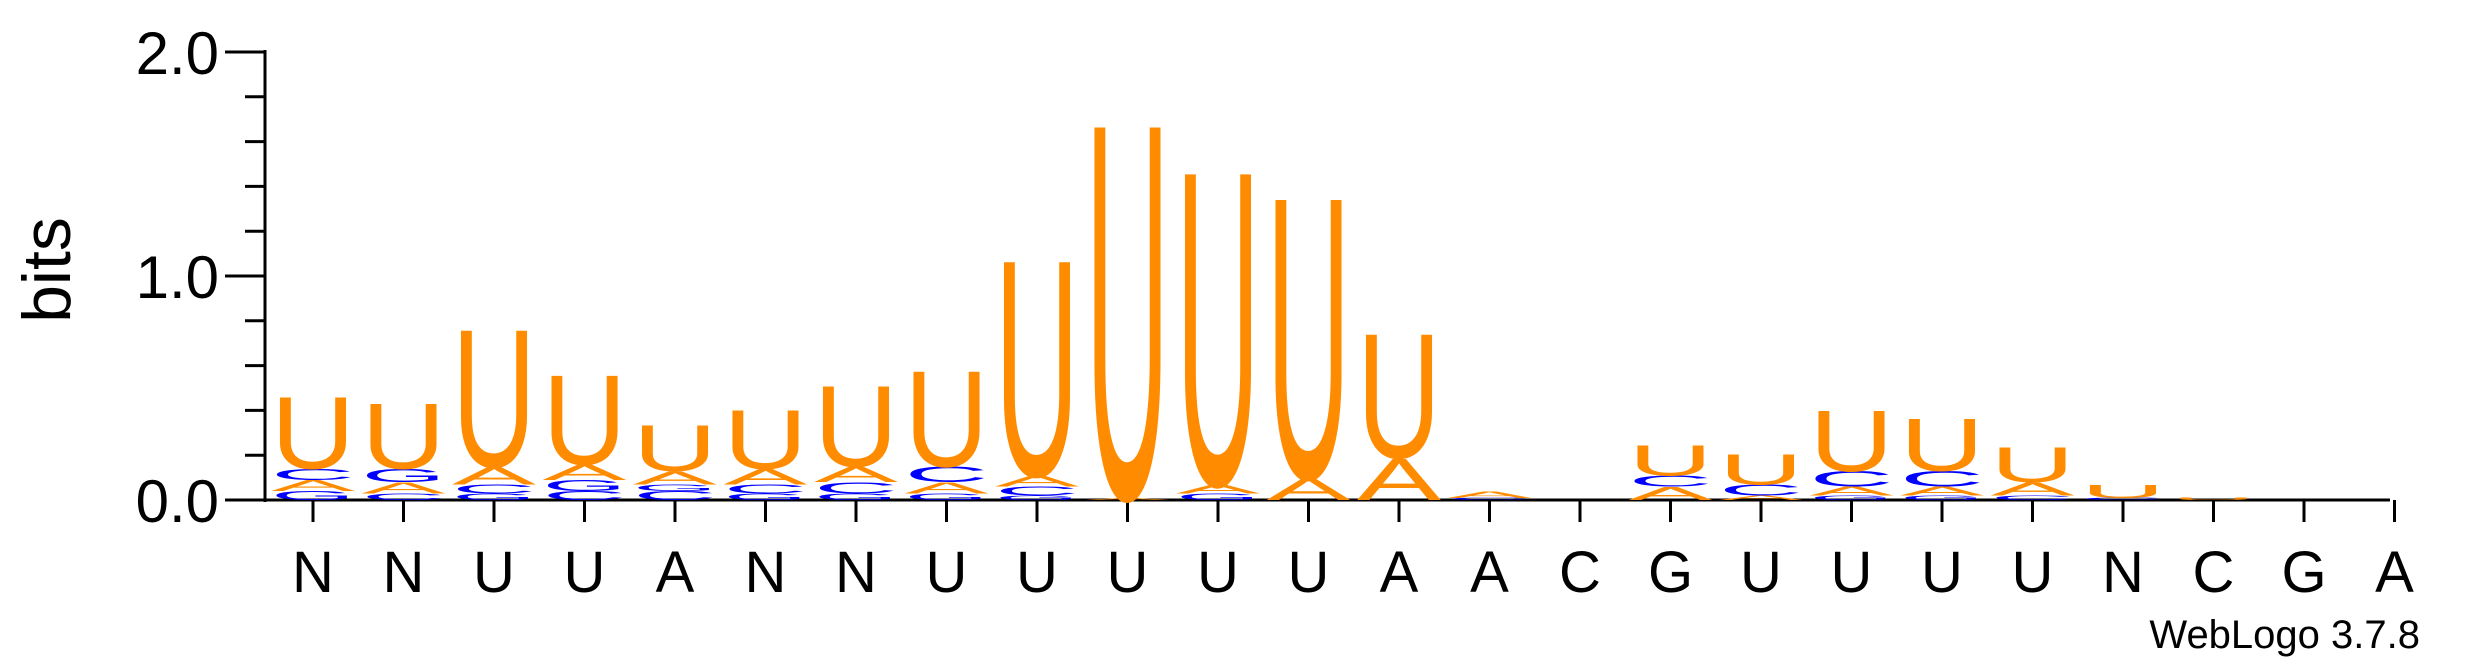 The width and height of the screenshot is (2475, 667). What do you see at coordinates (47, 270) in the screenshot?
I see `y-axis-label: bits` at bounding box center [47, 270].